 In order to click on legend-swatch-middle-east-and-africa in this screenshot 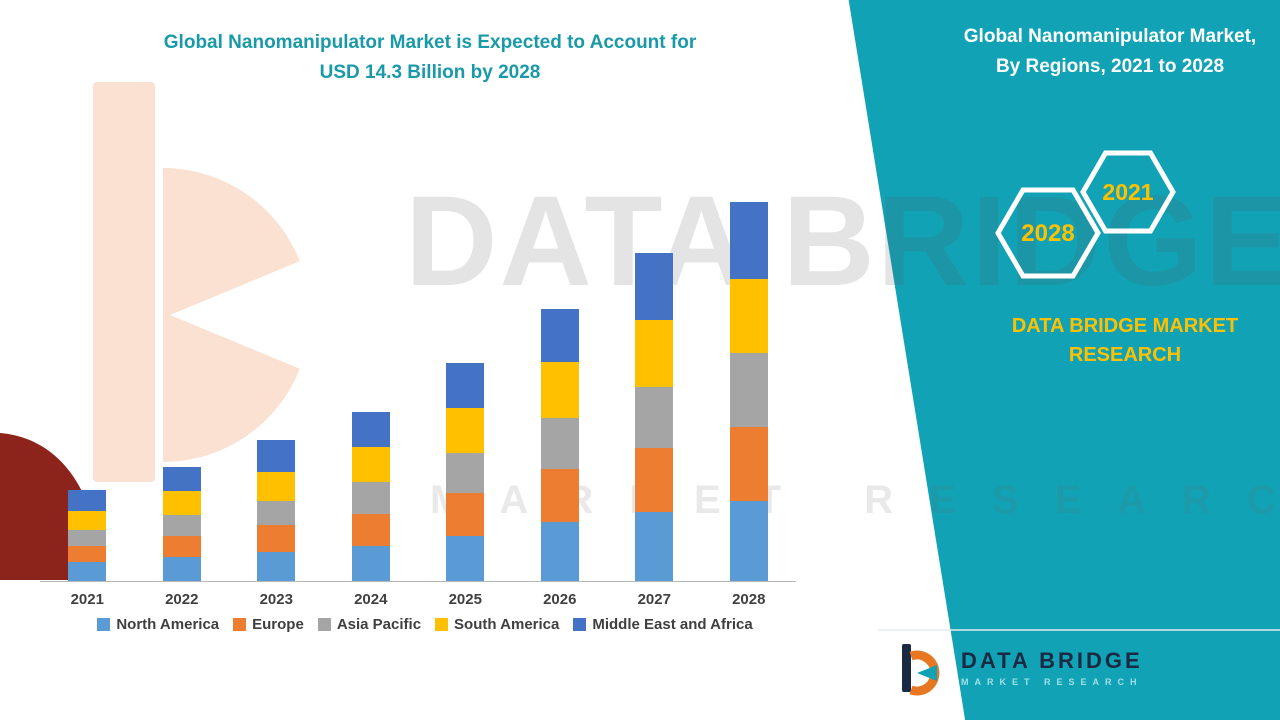, I will do `click(580, 624)`.